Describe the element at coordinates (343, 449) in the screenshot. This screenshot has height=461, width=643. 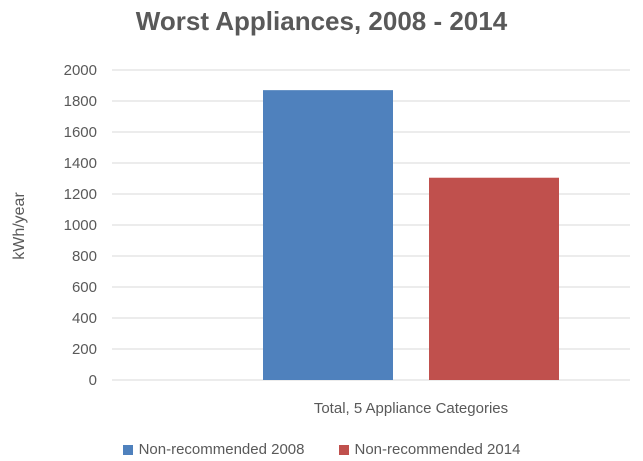
I see `legend-swatch-2014` at that location.